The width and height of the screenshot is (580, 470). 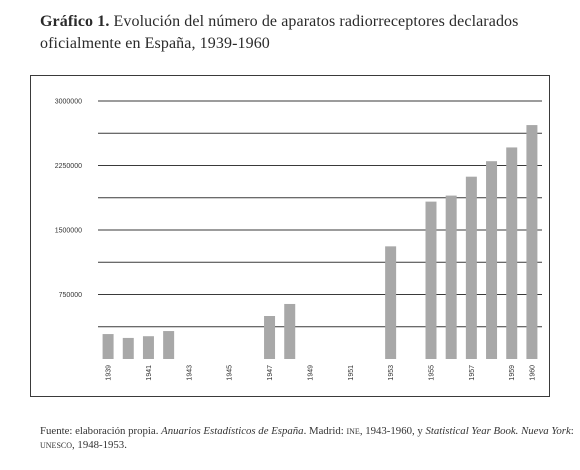 I want to click on source-text-2: . Madrid:, so click(x=325, y=431).